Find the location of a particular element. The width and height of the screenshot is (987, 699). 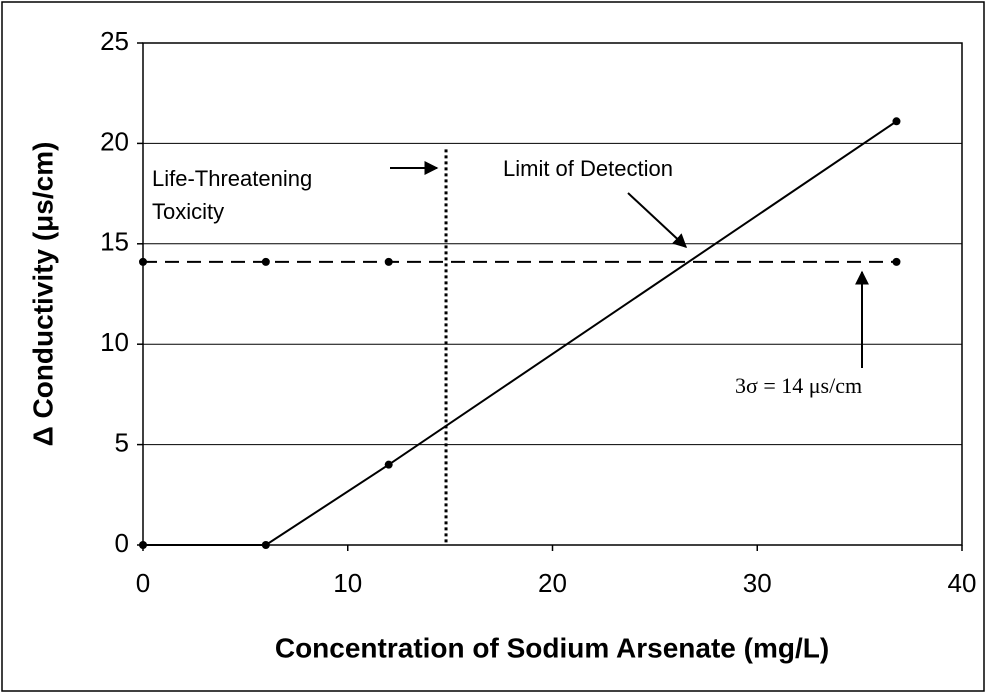

x-tick-label: 0 is located at coordinates (143, 583).